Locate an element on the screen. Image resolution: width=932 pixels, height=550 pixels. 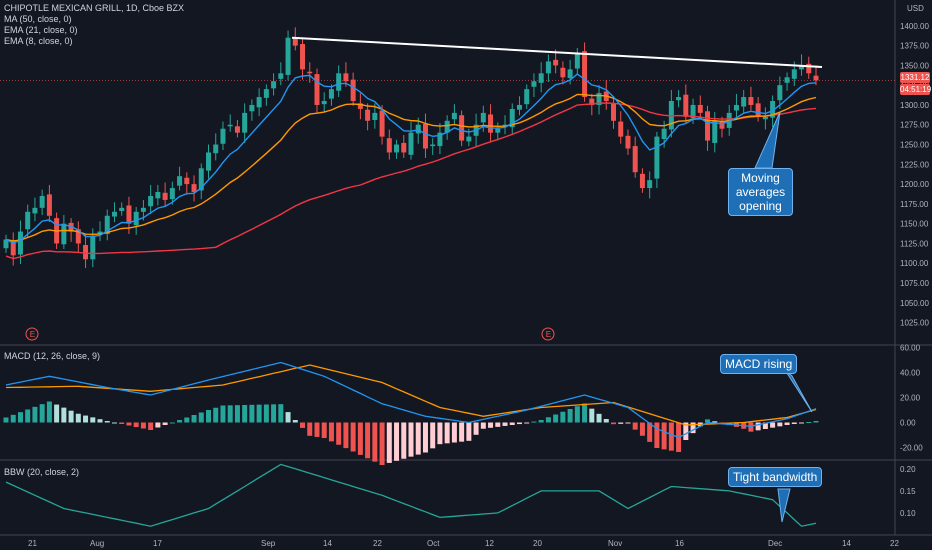
legend-ma50: MA (50, close, 0) is located at coordinates (38, 19).